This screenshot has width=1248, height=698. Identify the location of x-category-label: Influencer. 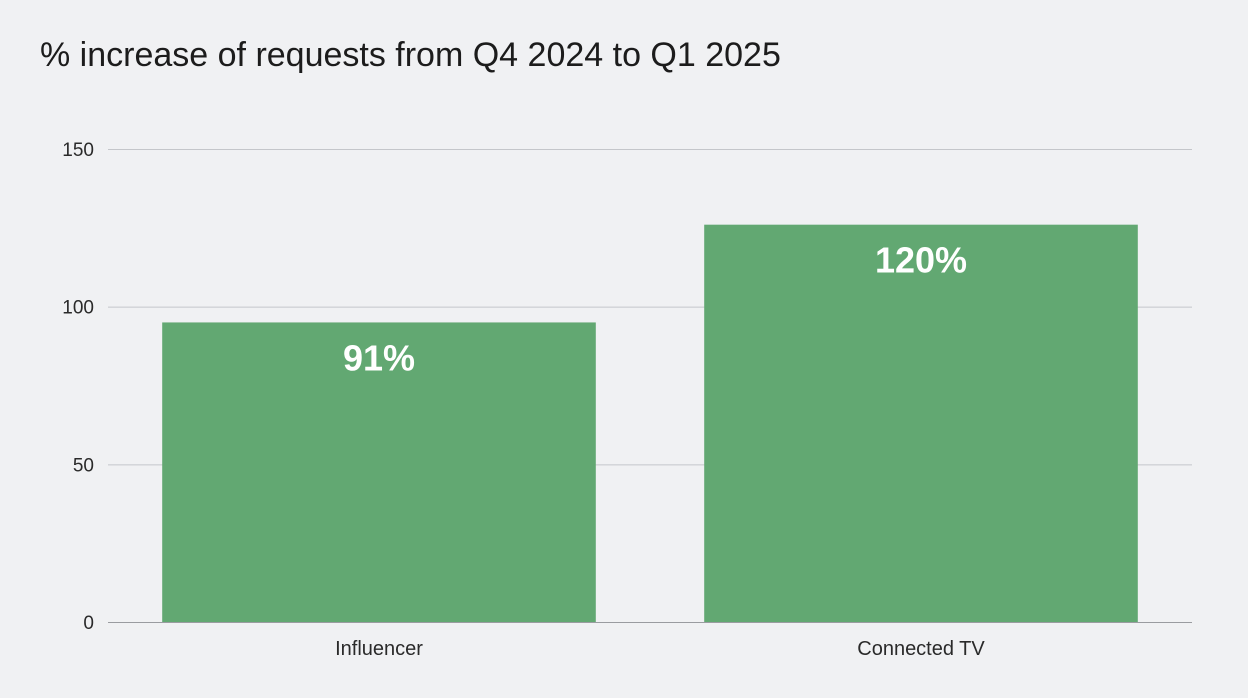
(379, 649).